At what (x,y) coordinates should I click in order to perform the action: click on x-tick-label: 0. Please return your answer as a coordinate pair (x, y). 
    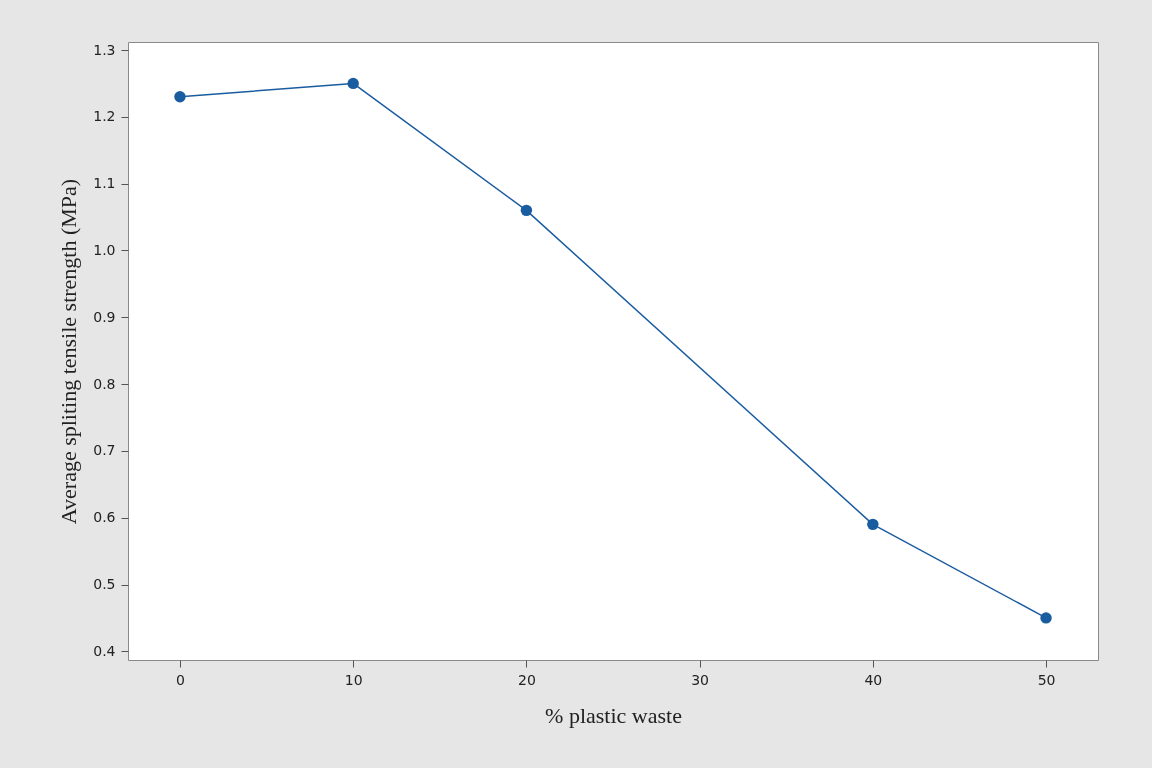
    Looking at the image, I should click on (180, 679).